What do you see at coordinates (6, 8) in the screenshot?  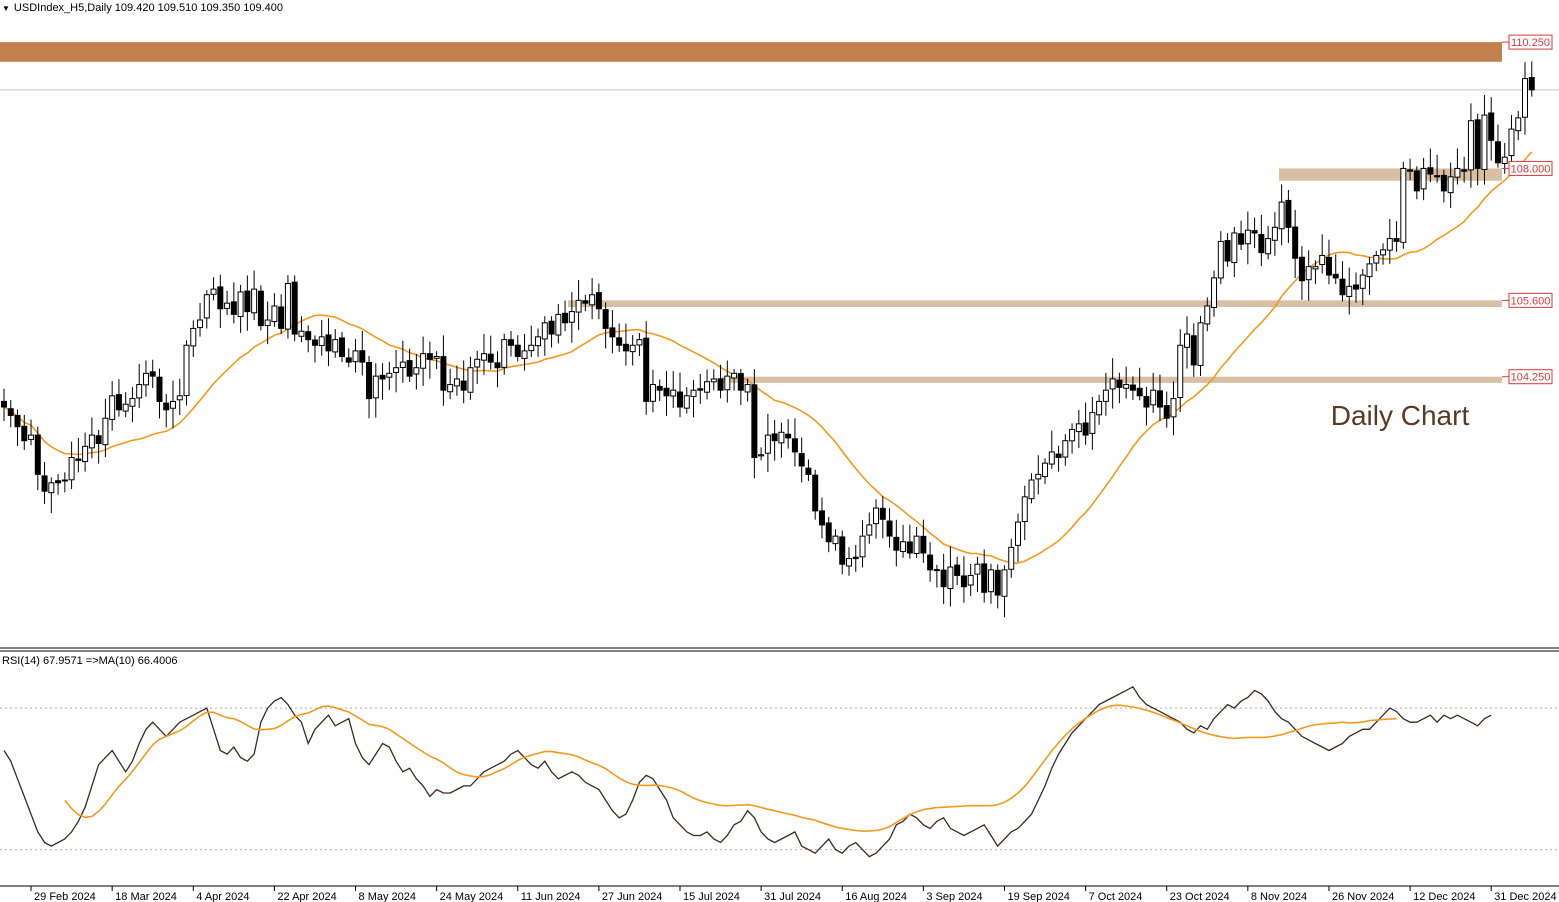 I see `collapse-triangle-icon: ▼` at bounding box center [6, 8].